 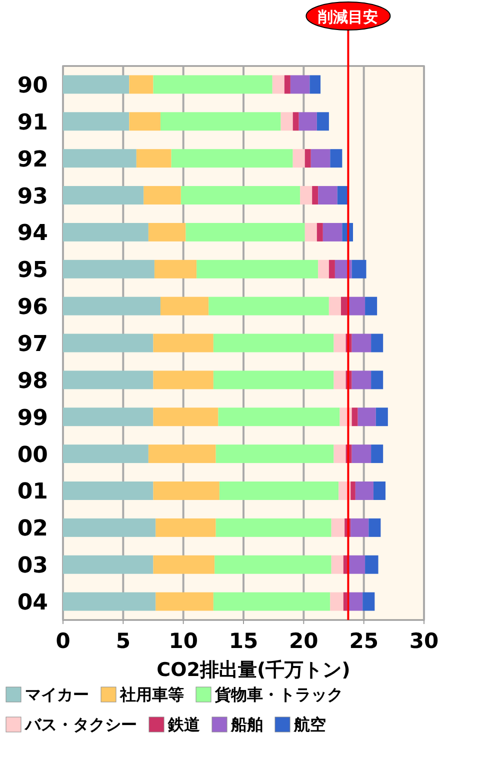 What do you see at coordinates (303, 641) in the screenshot?
I see `x-tick-label: 20` at bounding box center [303, 641].